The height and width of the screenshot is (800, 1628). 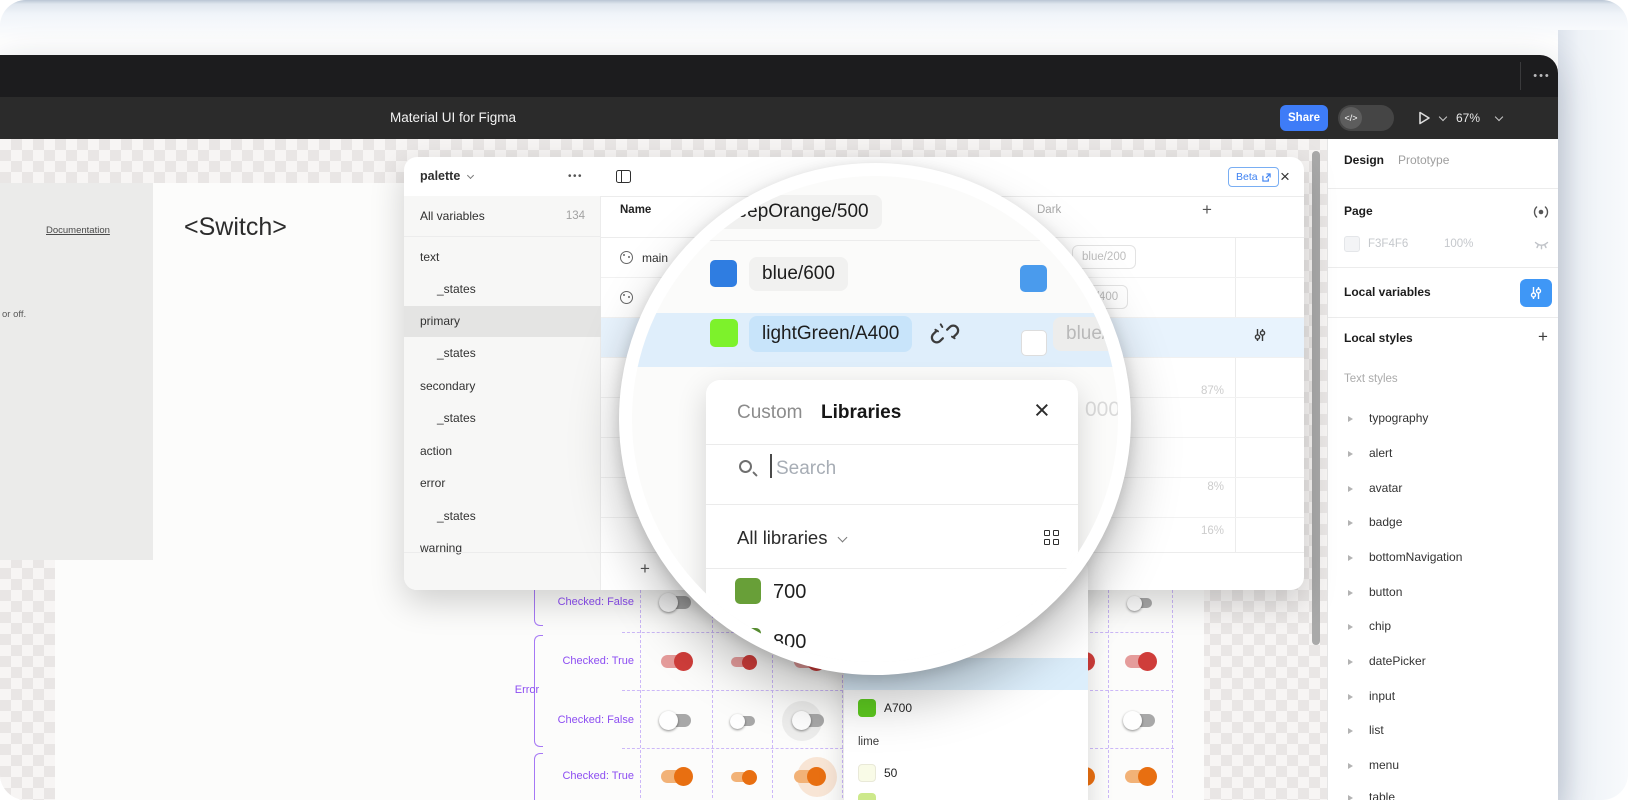 What do you see at coordinates (1364, 160) in the screenshot?
I see `tab-design: Design` at bounding box center [1364, 160].